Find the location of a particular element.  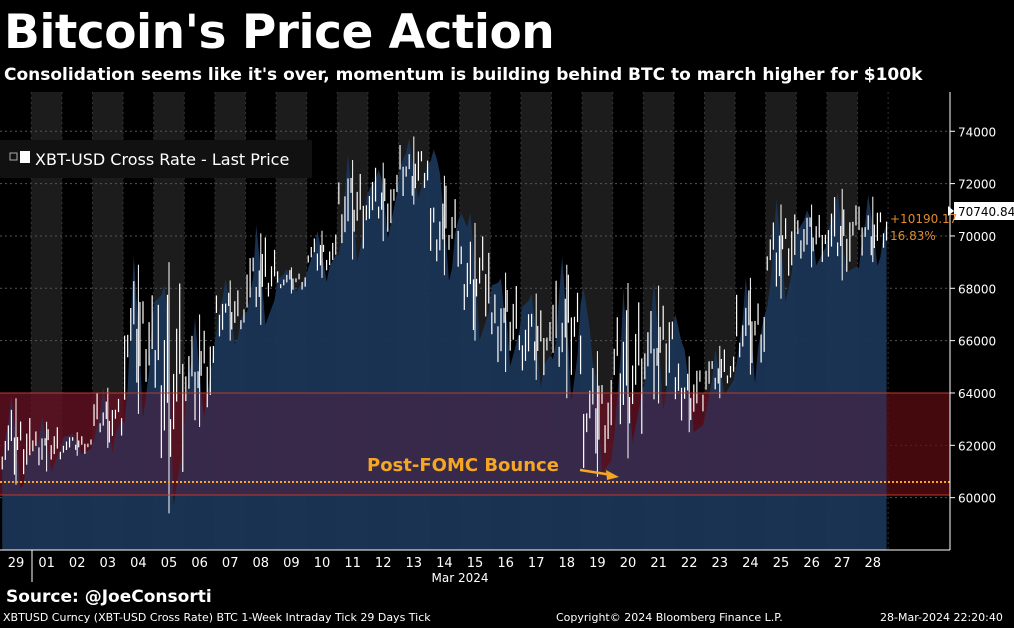

x-tick-label: 01 is located at coordinates (46, 563).